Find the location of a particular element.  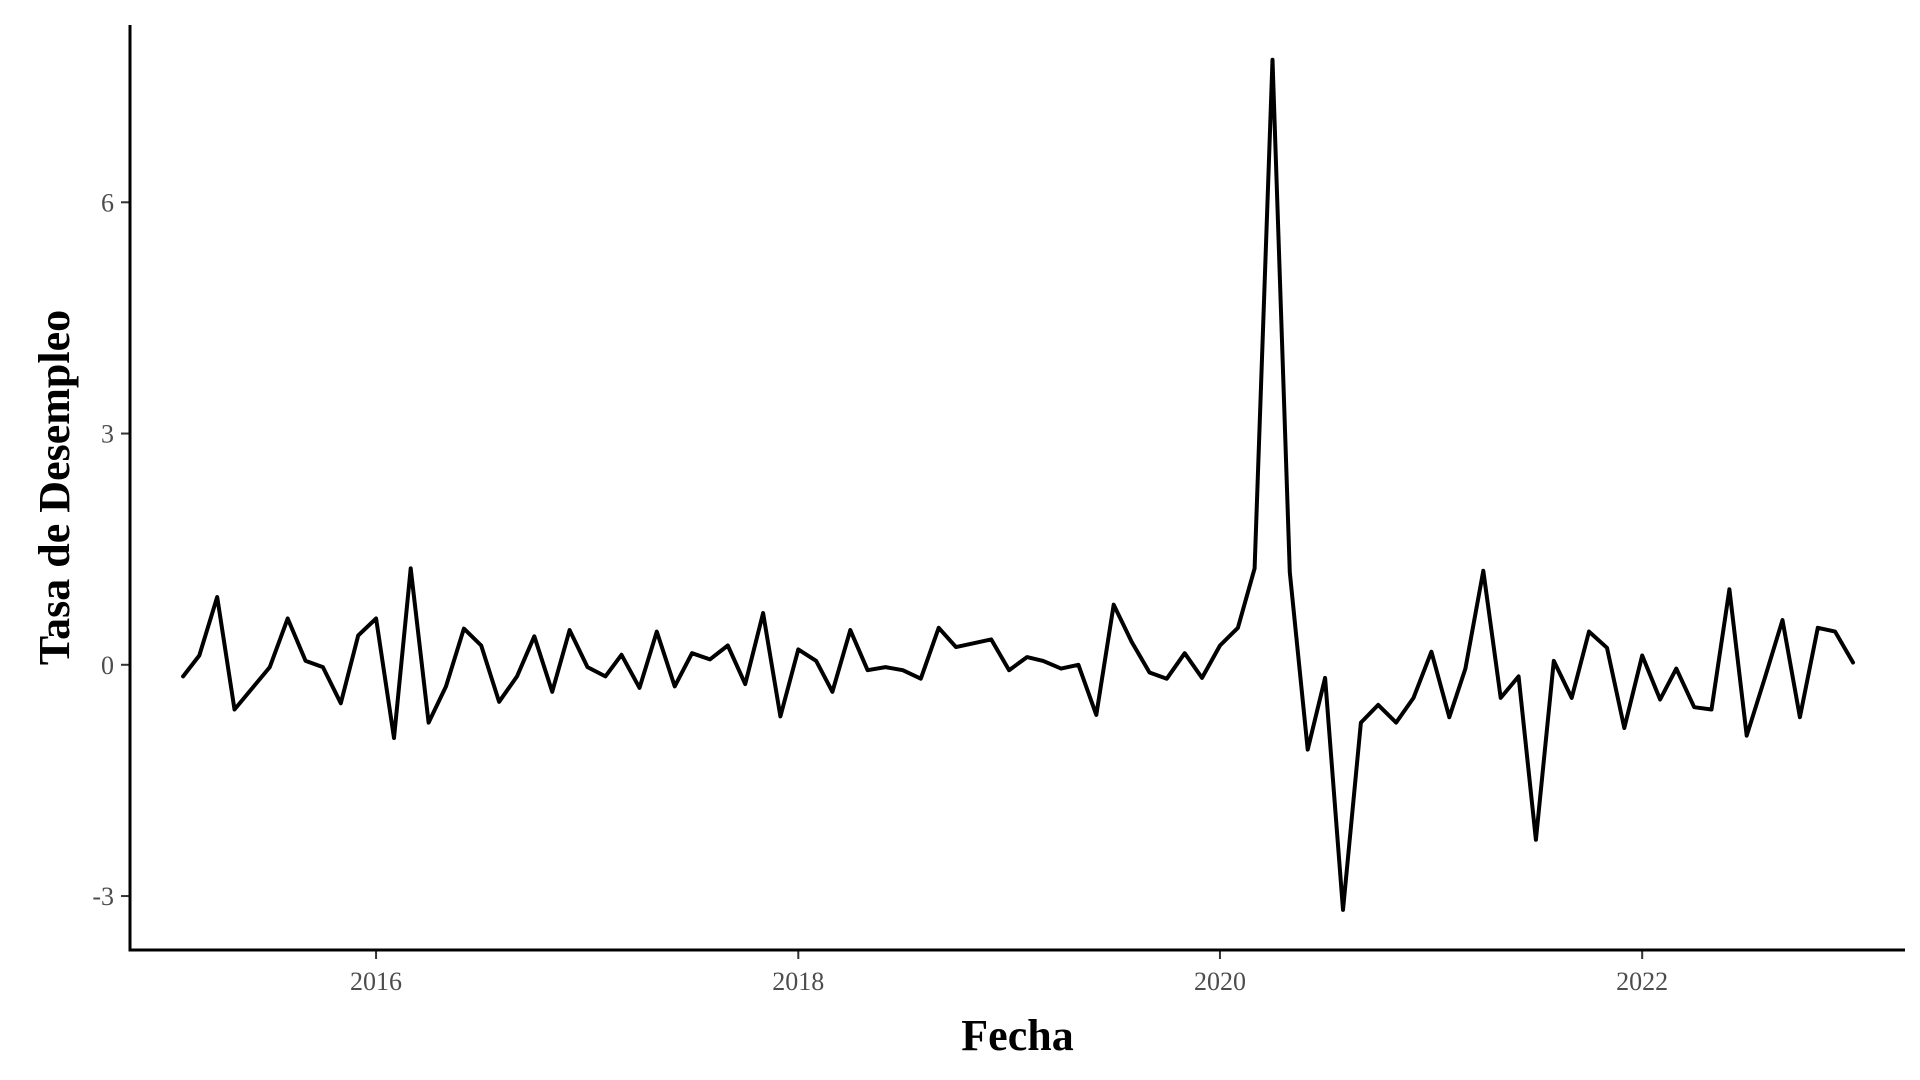

x-tick-label: 2016 is located at coordinates (376, 981).